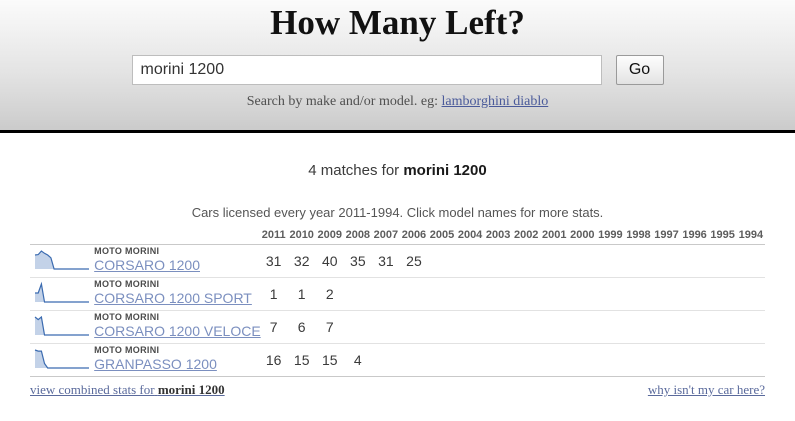  I want to click on year-column-header: 2008, so click(358, 235).